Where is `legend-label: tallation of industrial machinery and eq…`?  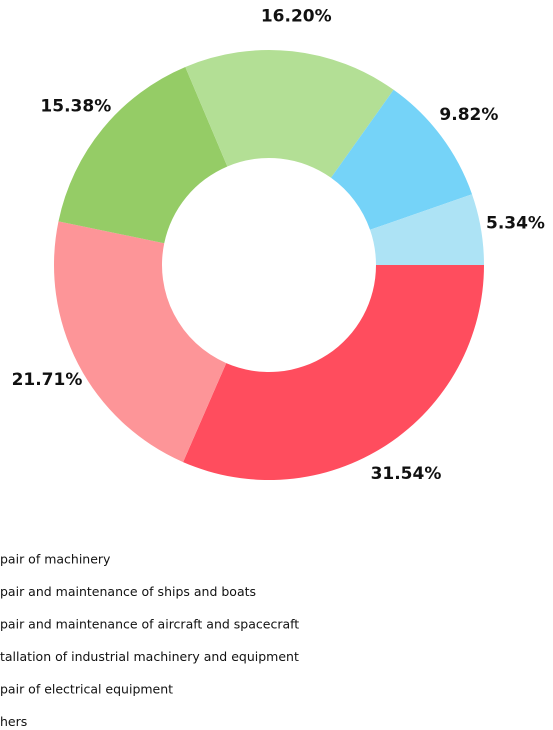
legend-label: tallation of industrial machinery and eq… is located at coordinates (149, 656).